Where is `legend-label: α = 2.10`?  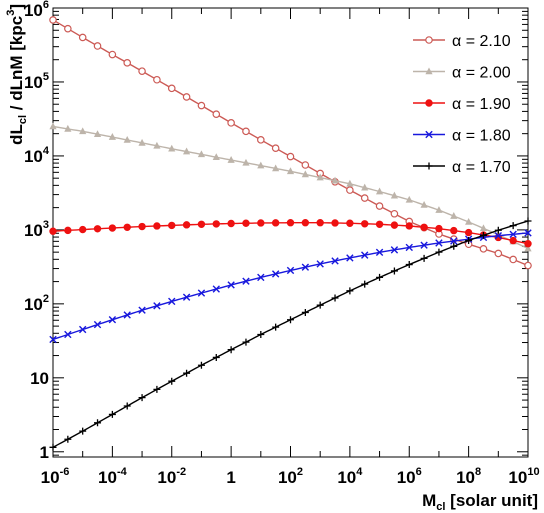 legend-label: α = 2.10 is located at coordinates (481, 41).